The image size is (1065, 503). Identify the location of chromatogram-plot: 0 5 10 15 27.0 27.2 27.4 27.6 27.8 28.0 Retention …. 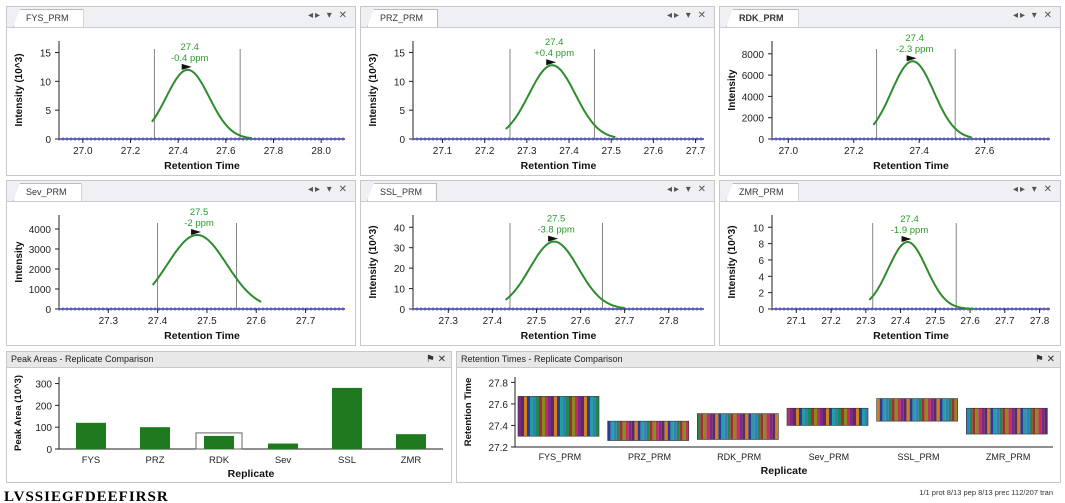
(181, 101).